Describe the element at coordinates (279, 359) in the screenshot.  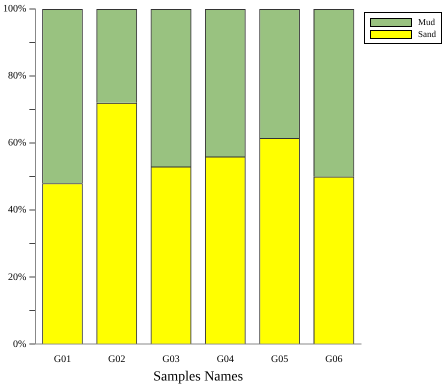
I see `x-tick-label: G05` at that location.